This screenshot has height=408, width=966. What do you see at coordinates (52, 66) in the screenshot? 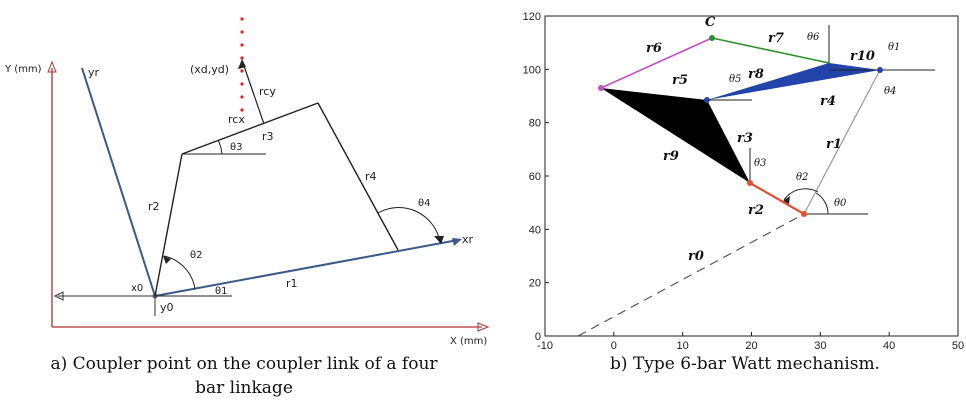
I see `y-axis-arrow` at bounding box center [52, 66].